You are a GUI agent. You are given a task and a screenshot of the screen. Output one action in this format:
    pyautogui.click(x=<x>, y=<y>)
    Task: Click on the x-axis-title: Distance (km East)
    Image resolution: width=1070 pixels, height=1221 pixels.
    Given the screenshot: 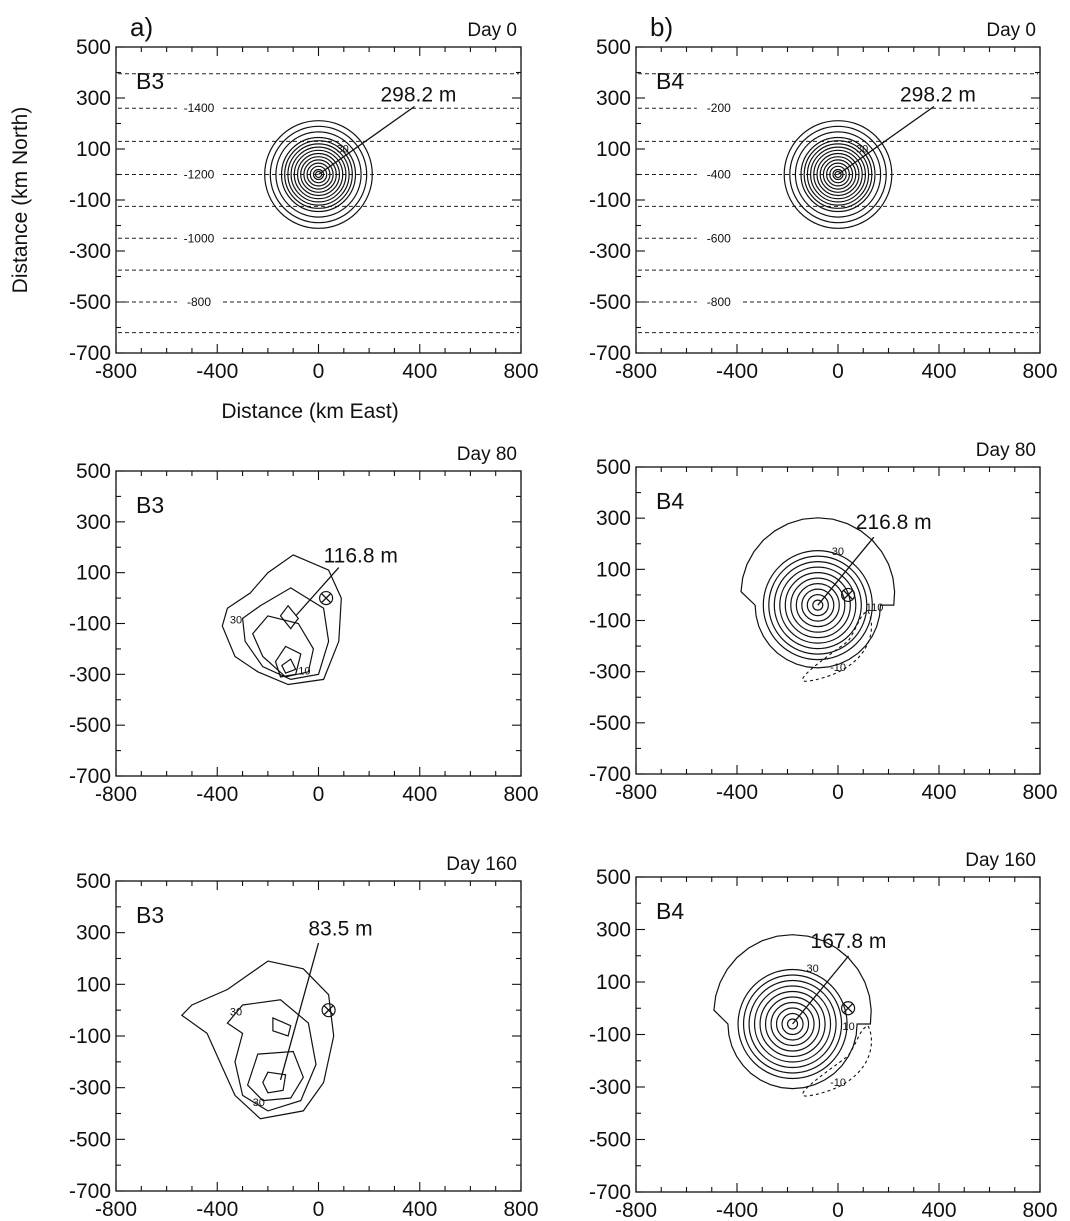 What is the action you would take?
    pyautogui.click(x=309, y=411)
    